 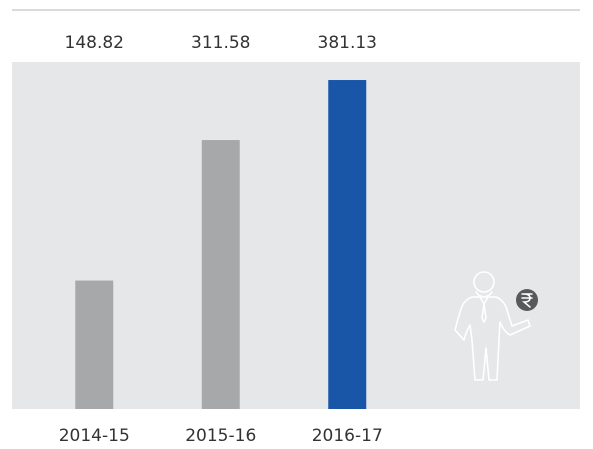 What do you see at coordinates (220, 436) in the screenshot?
I see `x-tick-label: 2015-16` at bounding box center [220, 436].